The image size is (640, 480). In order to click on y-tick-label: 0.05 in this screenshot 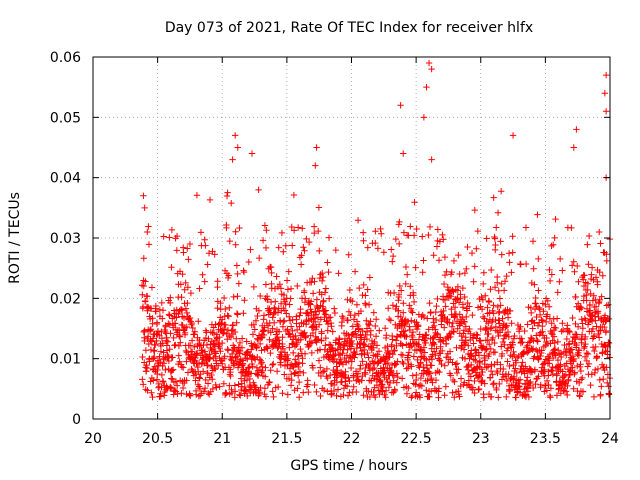, I will do `click(65, 118)`.